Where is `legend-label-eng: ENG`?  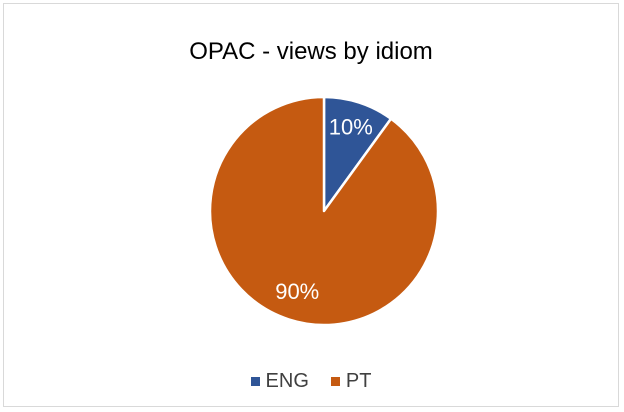
legend-label-eng: ENG is located at coordinates (287, 381).